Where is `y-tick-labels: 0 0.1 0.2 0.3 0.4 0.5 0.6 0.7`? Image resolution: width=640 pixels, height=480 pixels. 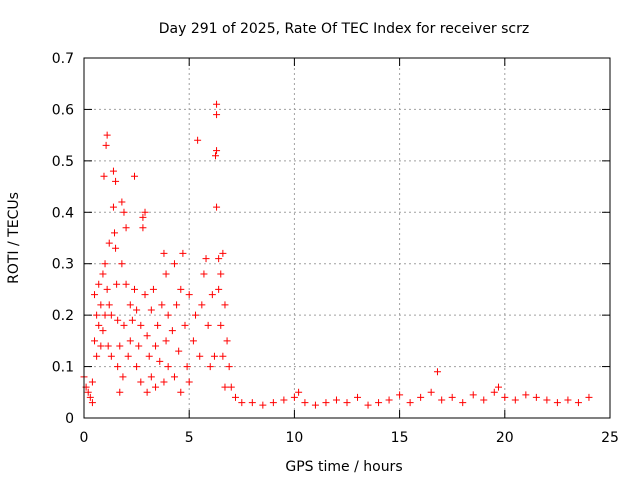 y-tick-labels: 0 0.1 0.2 0.3 0.4 0.5 0.6 0.7 is located at coordinates (63, 239).